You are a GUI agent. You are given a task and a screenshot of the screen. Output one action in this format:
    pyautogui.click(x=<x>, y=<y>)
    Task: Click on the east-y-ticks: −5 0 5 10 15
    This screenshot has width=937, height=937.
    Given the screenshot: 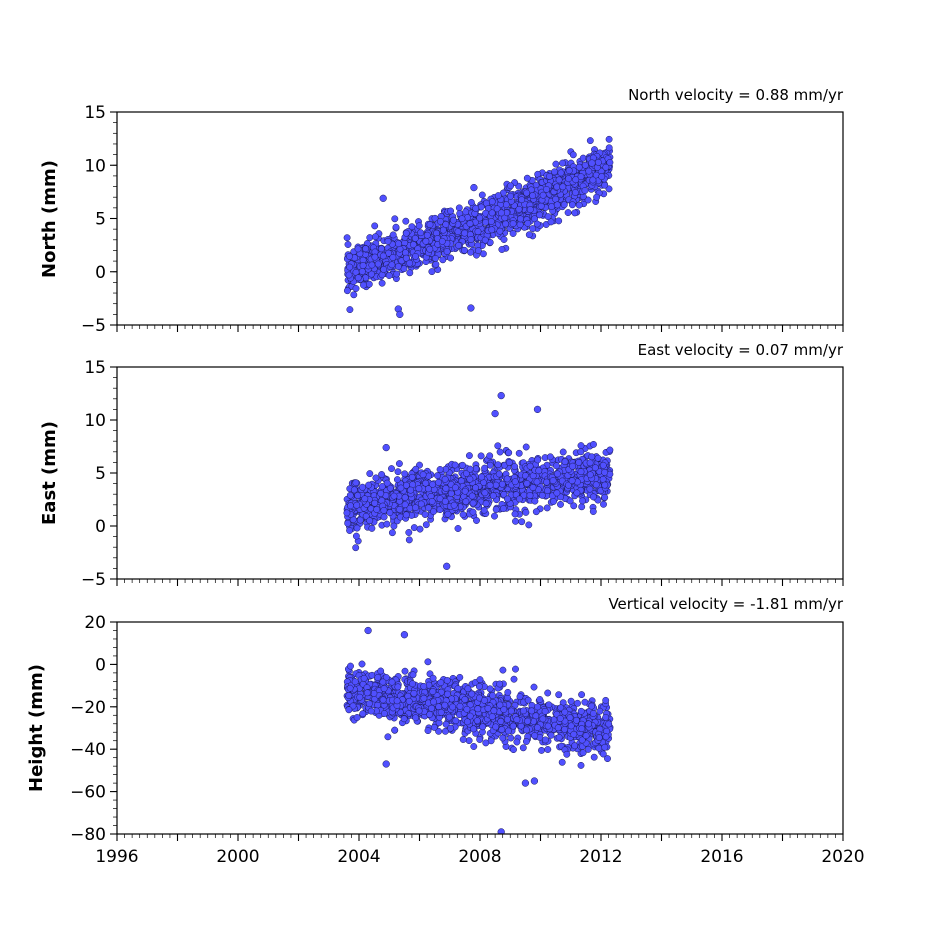 What is the action you would take?
    pyautogui.click(x=99, y=474)
    